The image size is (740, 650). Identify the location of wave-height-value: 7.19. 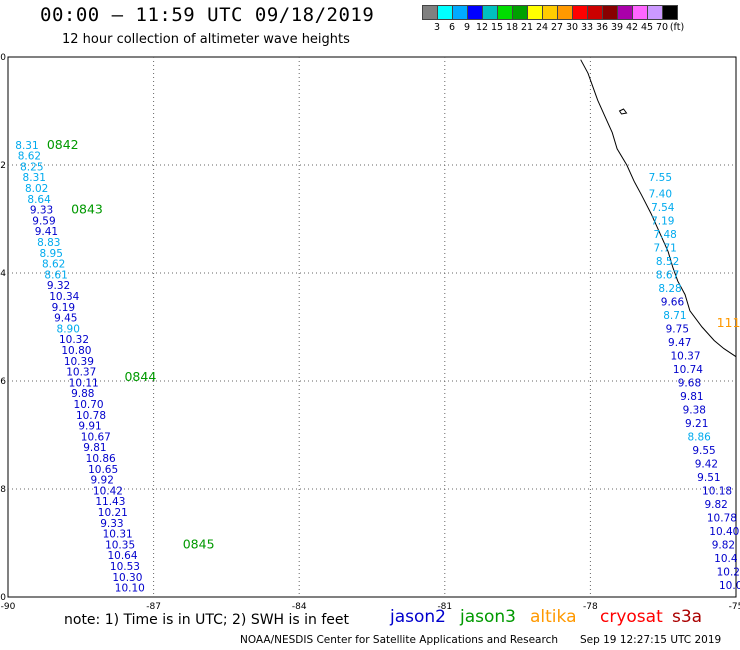
(662, 221).